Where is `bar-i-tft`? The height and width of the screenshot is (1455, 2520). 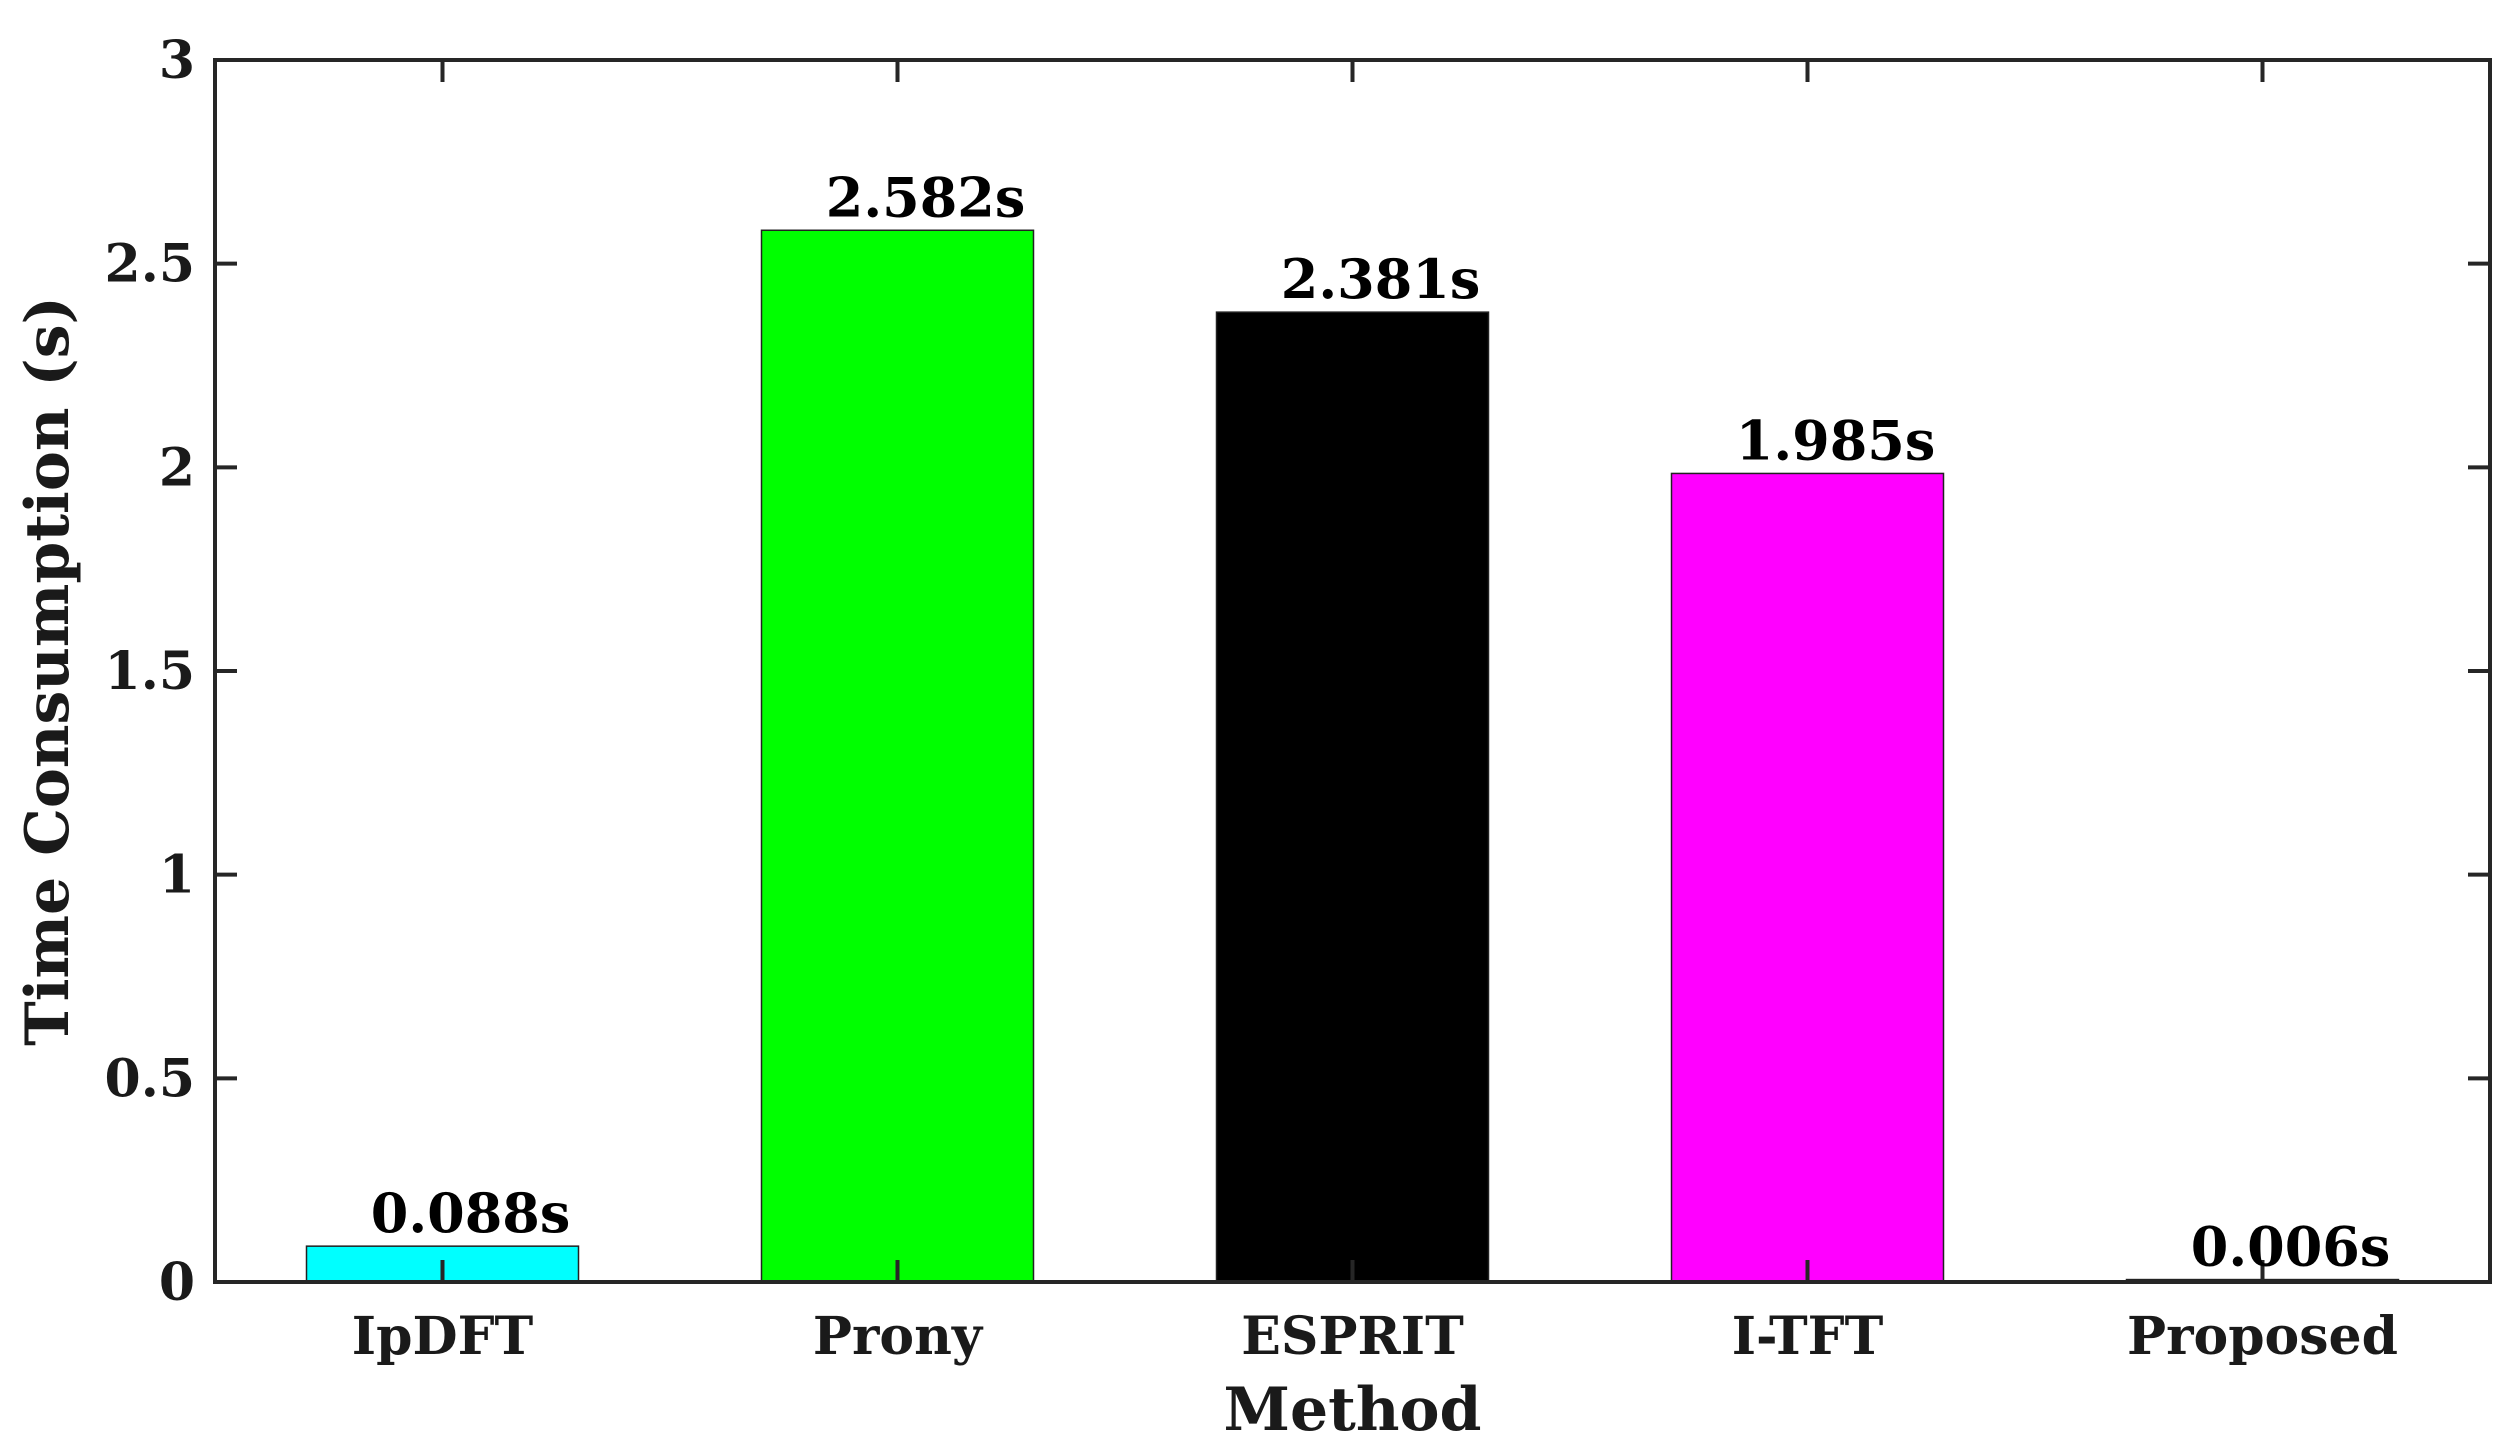 bar-i-tft is located at coordinates (1807, 877).